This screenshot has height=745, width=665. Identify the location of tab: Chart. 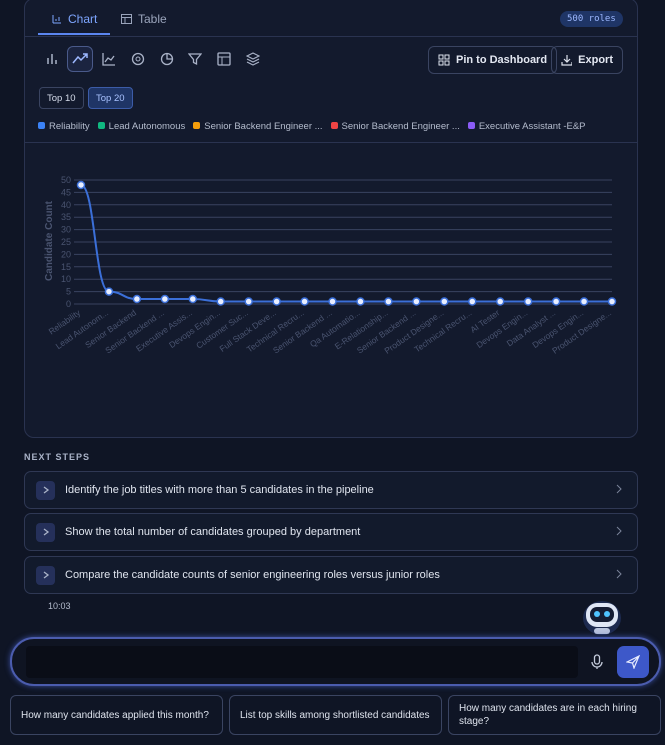
(74, 19).